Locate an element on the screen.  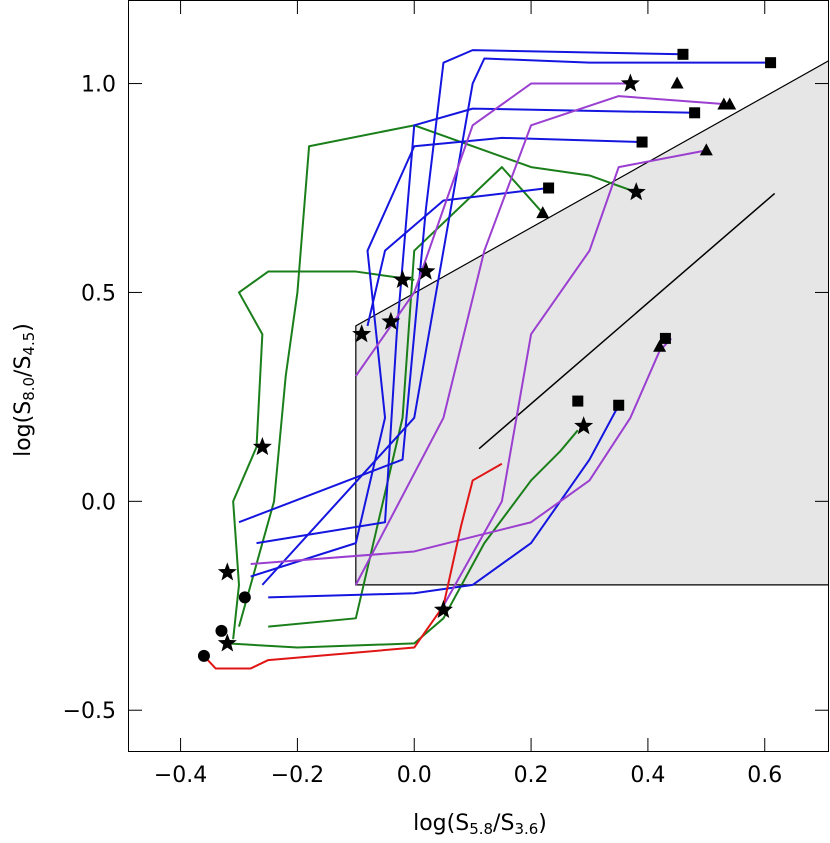
axis-label-part: 5.8 is located at coordinates (481, 829).